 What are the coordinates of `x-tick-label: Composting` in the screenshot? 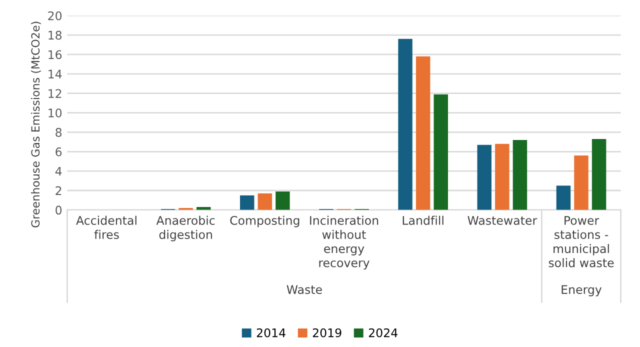 It's located at (265, 222).